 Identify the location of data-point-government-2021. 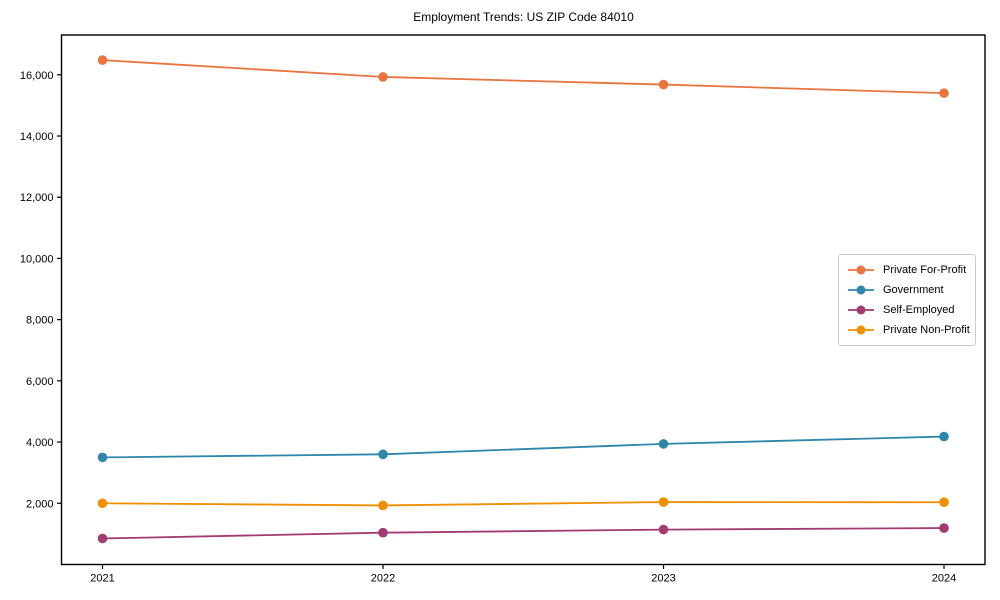
(102, 457).